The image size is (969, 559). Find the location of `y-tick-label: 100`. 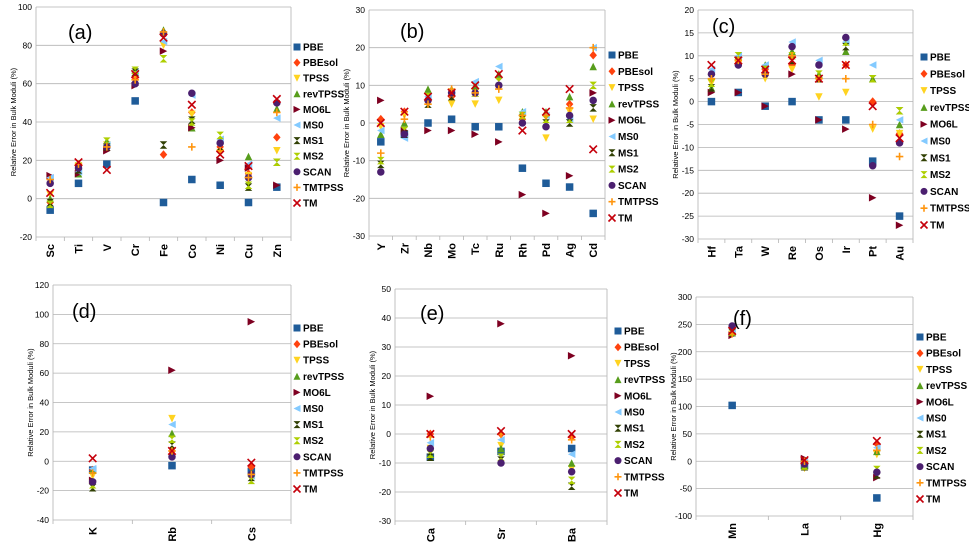

y-tick-label: 100 is located at coordinates (42, 314).